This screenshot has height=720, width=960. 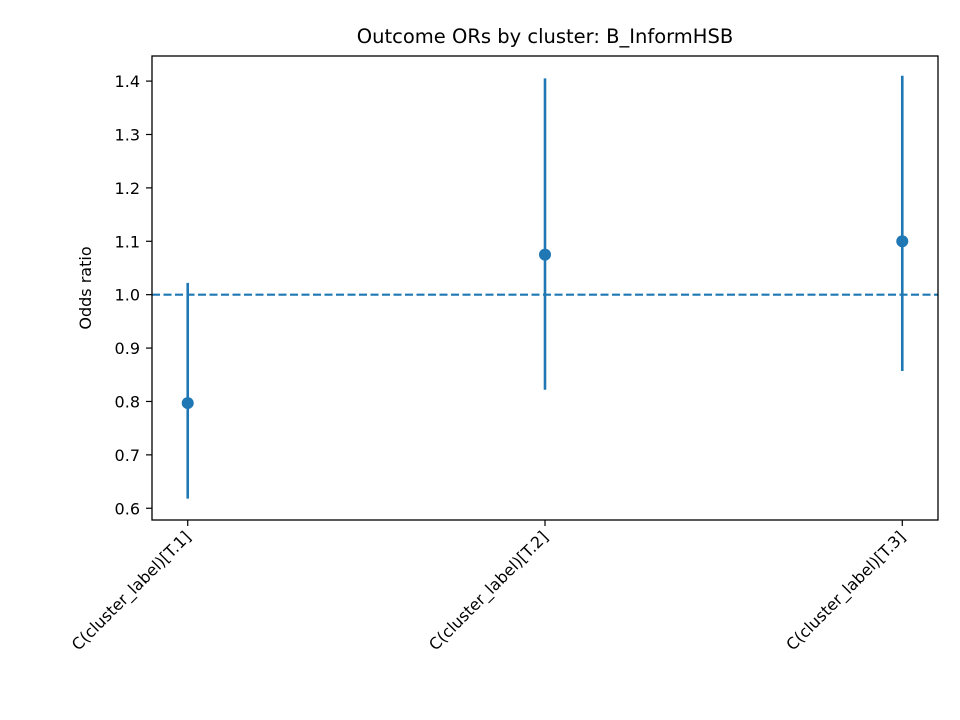 I want to click on y-tick-label-4: 0.9, so click(x=127, y=348).